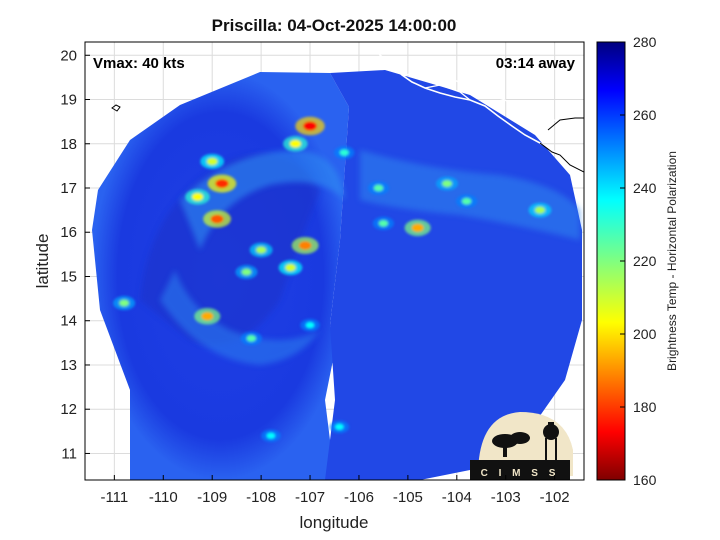 The width and height of the screenshot is (720, 540). What do you see at coordinates (68, 100) in the screenshot?
I see `y-tick-label: 19` at bounding box center [68, 100].